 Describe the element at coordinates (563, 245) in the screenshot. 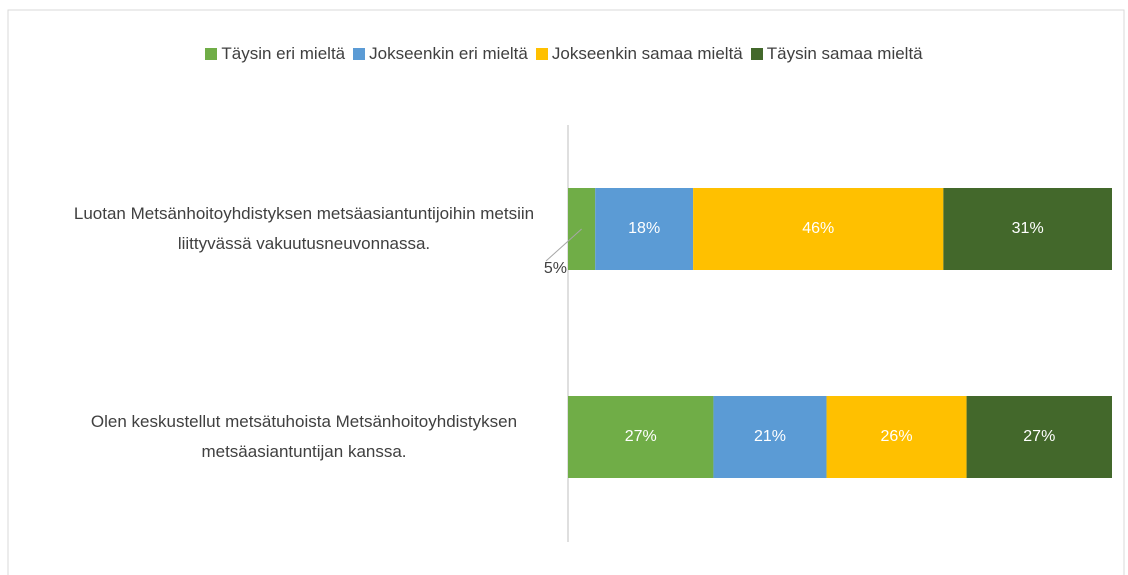

I see `leader-line` at that location.